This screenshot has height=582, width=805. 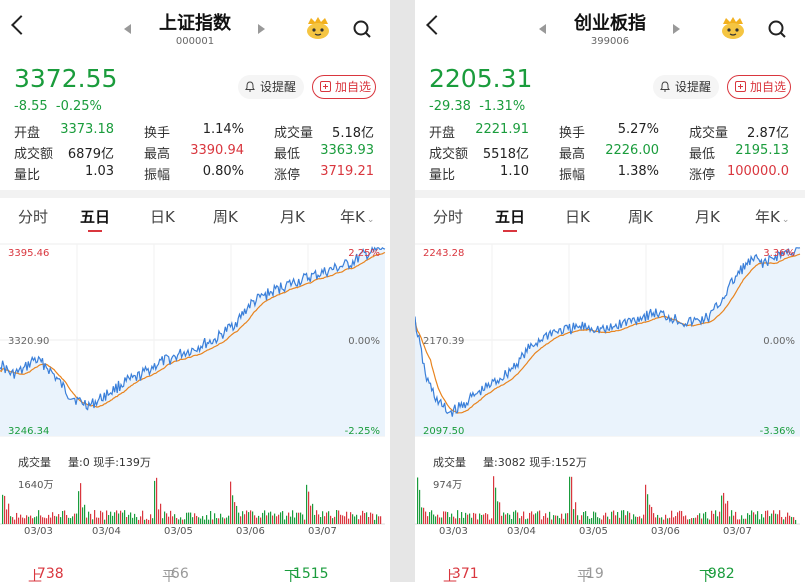 What do you see at coordinates (593, 531) in the screenshot?
I see `date-label: 03/05` at bounding box center [593, 531].